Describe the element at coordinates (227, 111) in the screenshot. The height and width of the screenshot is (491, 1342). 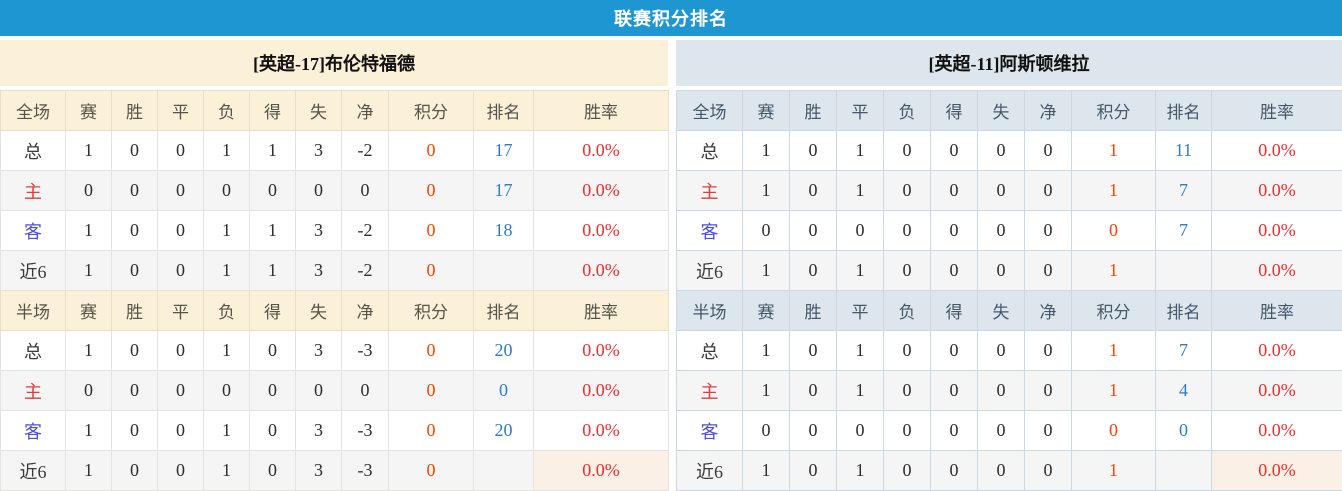
I see `column-header: 负` at that location.